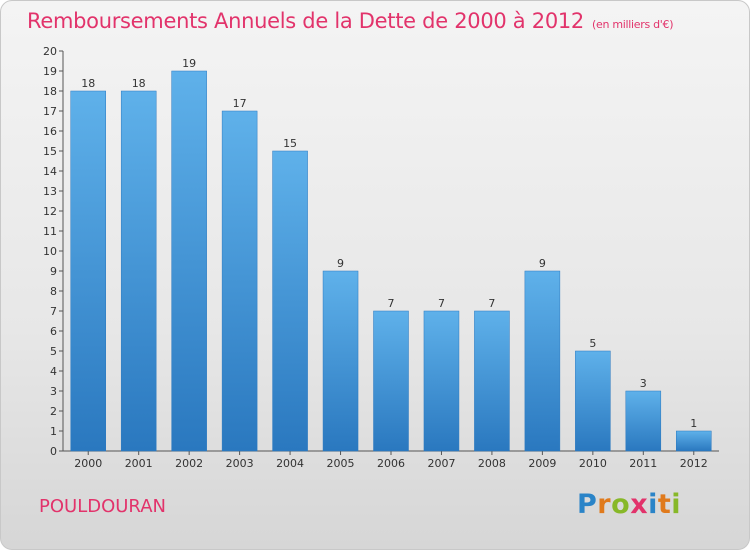 This screenshot has width=750, height=550. Describe the element at coordinates (391, 463) in the screenshot. I see `x-tick-label-2006: 2006` at that location.